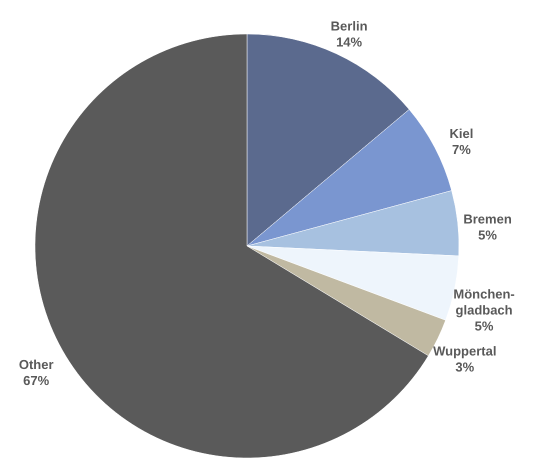 Image resolution: width=560 pixels, height=461 pixels. What do you see at coordinates (349, 42) in the screenshot?
I see `data-label: 14%` at bounding box center [349, 42].